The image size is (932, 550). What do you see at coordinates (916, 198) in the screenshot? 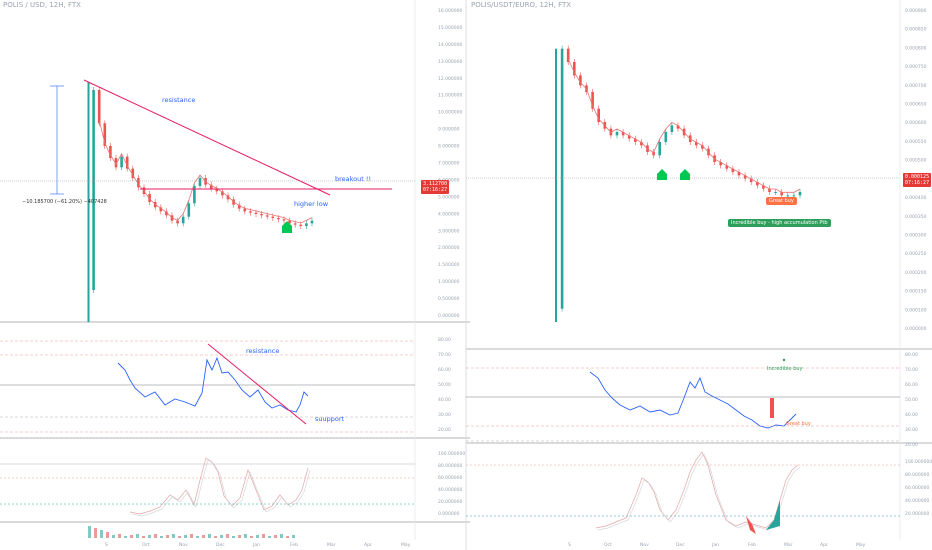
I see `right-price-tick: 0.000400` at bounding box center [916, 198].